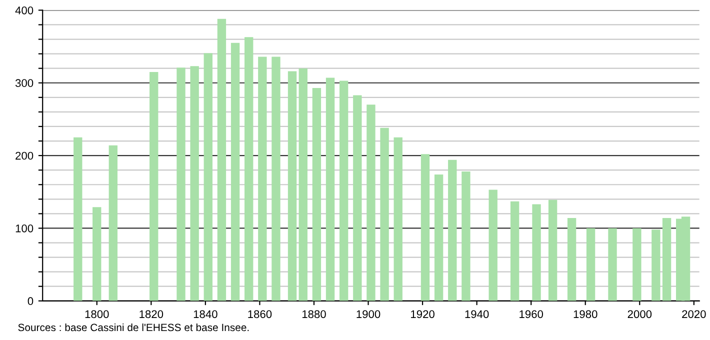 The width and height of the screenshot is (710, 340). Describe the element at coordinates (25, 228) in the screenshot. I see `y-tick-label: 100` at that location.